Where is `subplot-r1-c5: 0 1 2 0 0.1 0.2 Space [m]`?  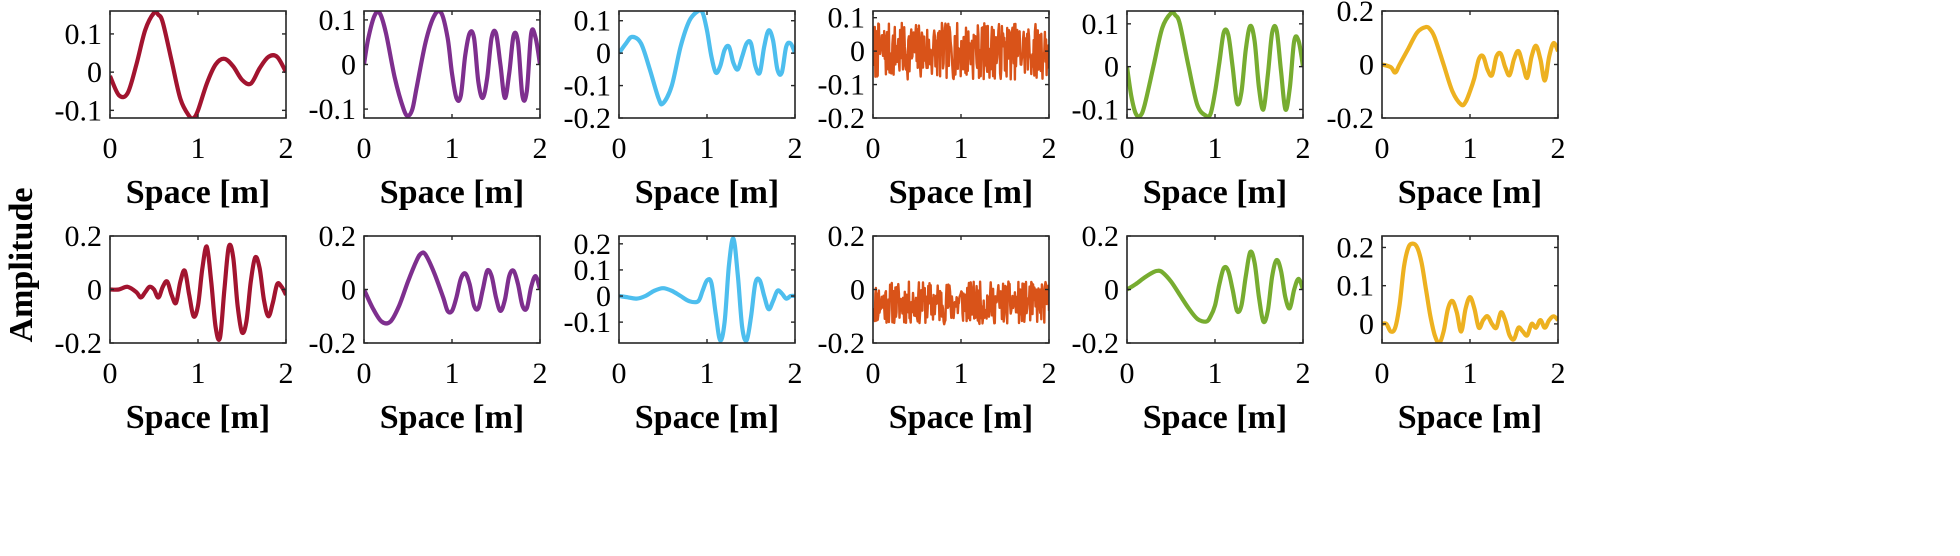 subplot-r1-c5: 0 1 2 0 0.1 0.2 Space [m] is located at coordinates (1451, 333).